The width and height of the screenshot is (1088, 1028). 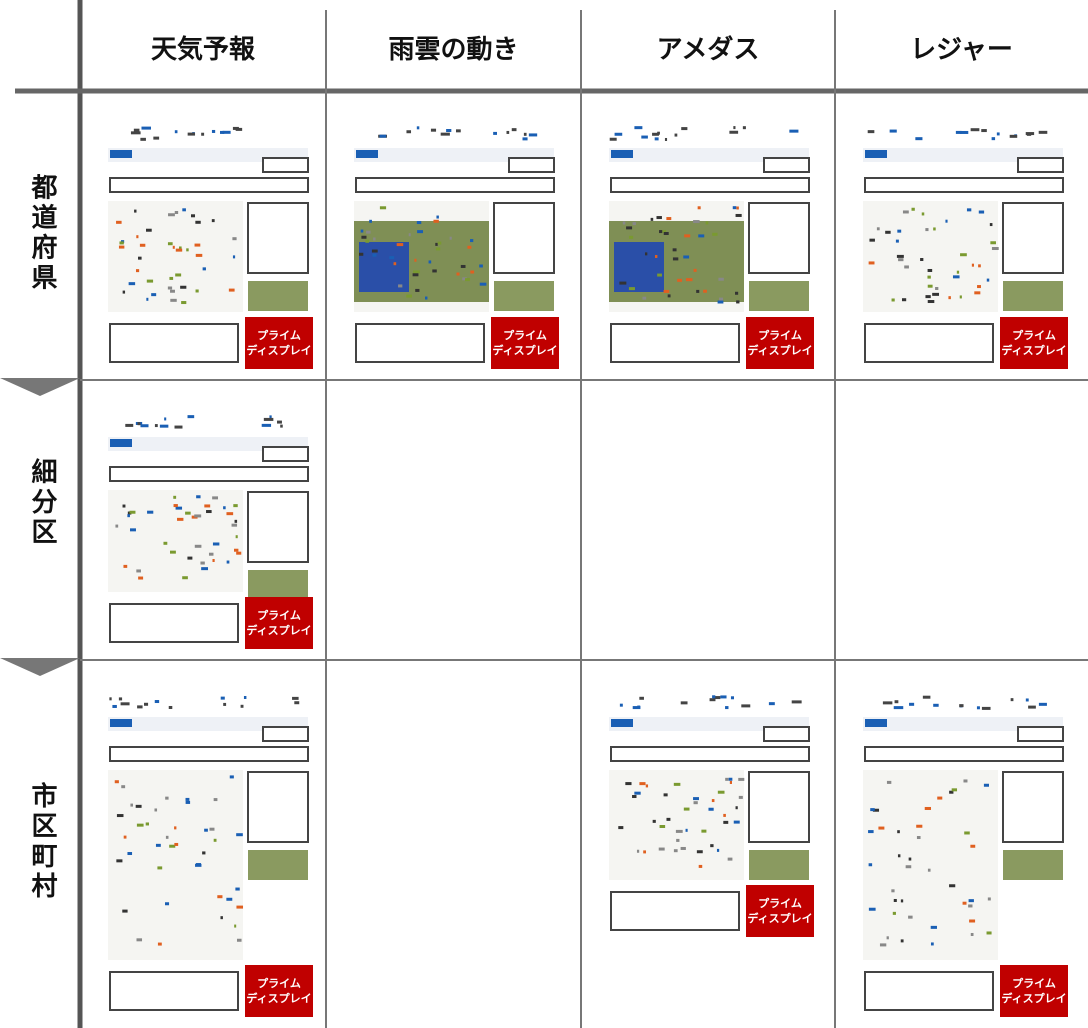 What do you see at coordinates (279, 335) in the screenshot?
I see `badge-text: プライム` at bounding box center [279, 335].